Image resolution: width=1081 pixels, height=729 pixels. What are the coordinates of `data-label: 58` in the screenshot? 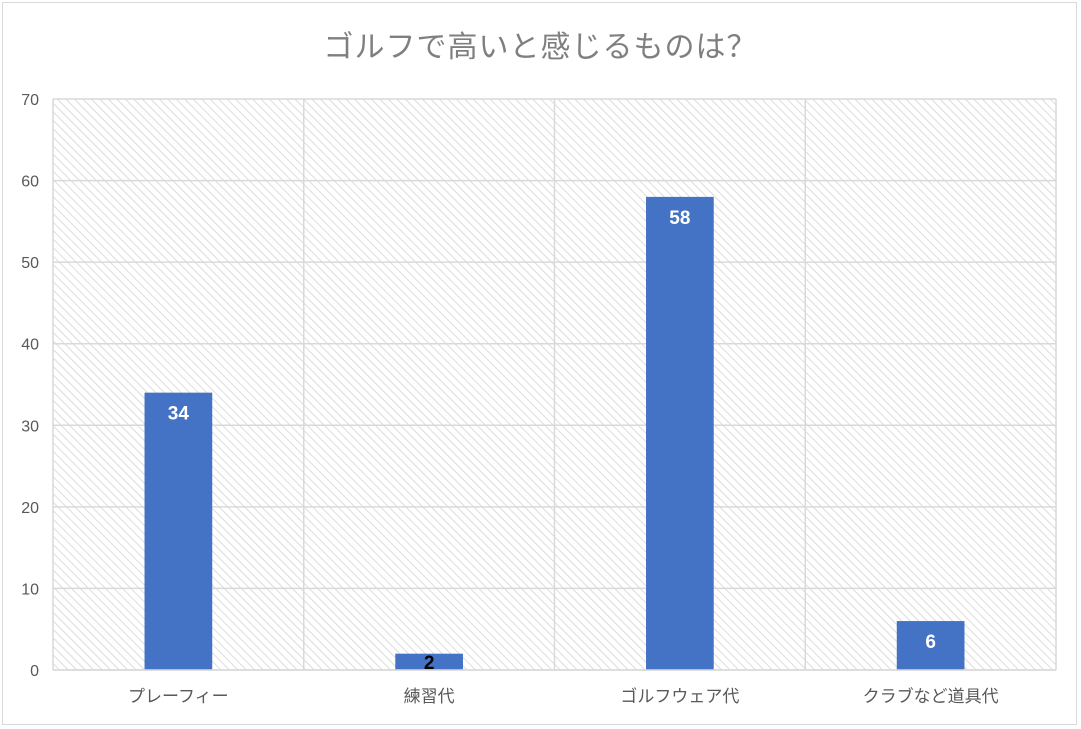 It's located at (679, 218).